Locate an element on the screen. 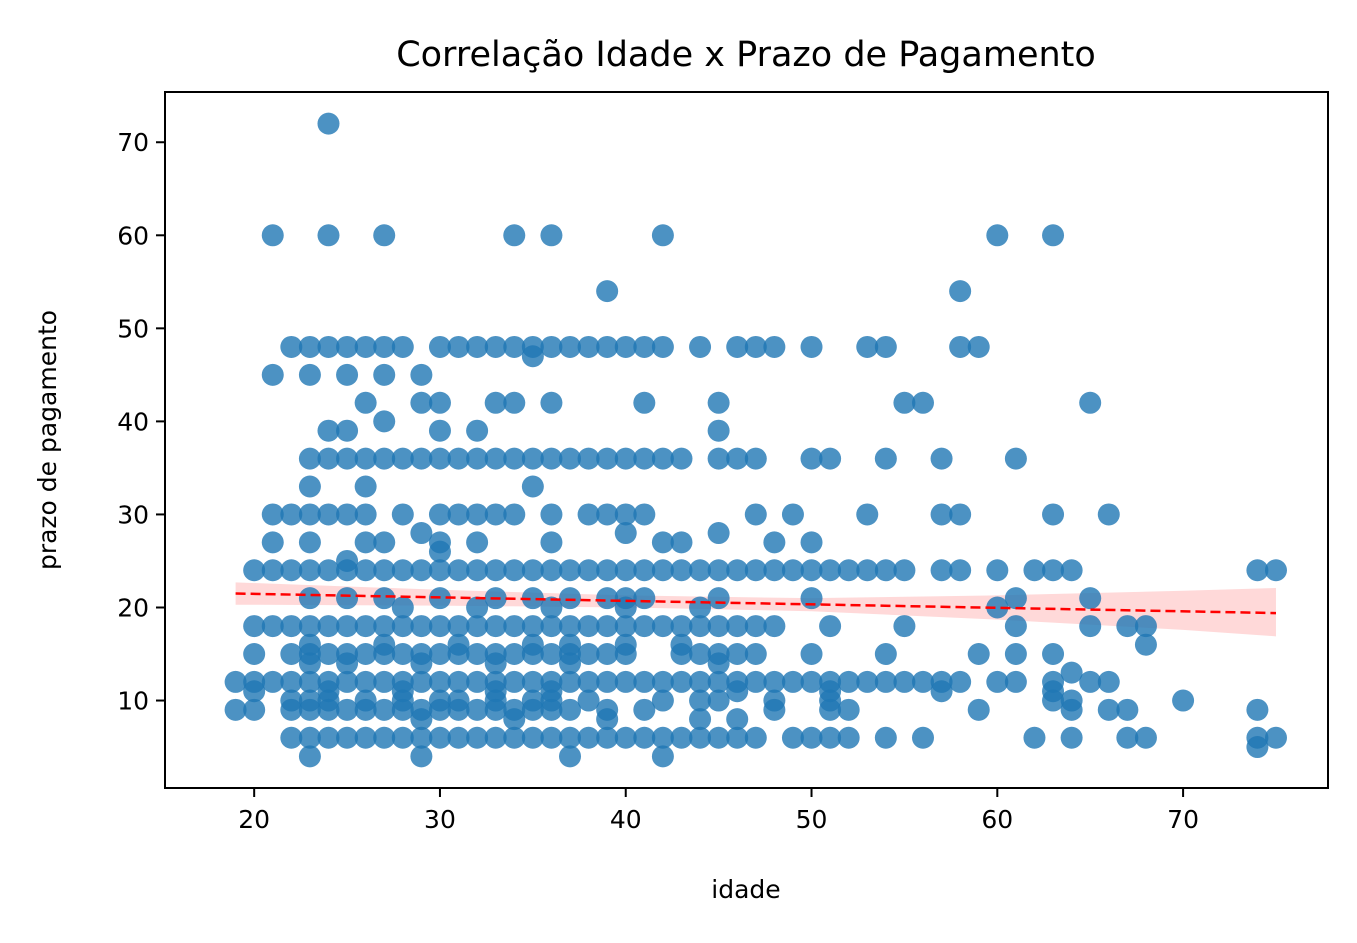 The image size is (1357, 943). y-tick-label: 50 is located at coordinates (133, 328).